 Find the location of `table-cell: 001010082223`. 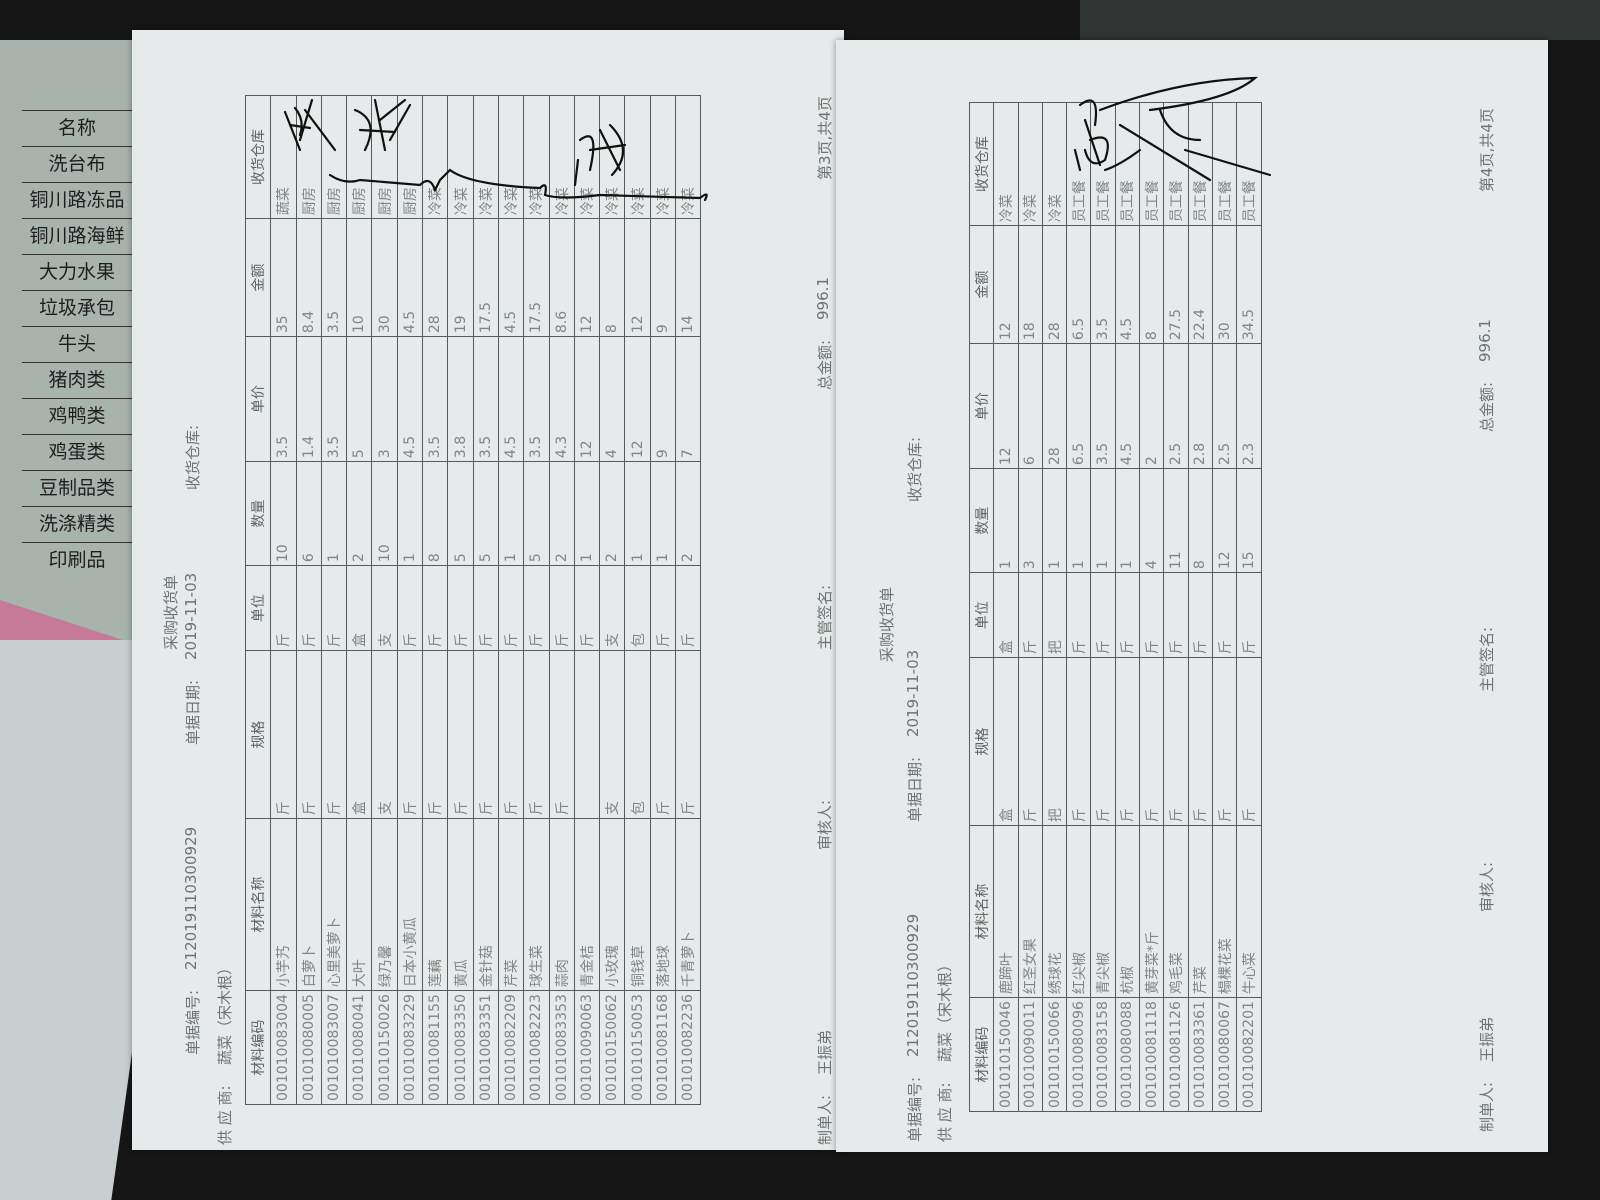

table-cell: 001010082223 is located at coordinates (536, 1047).